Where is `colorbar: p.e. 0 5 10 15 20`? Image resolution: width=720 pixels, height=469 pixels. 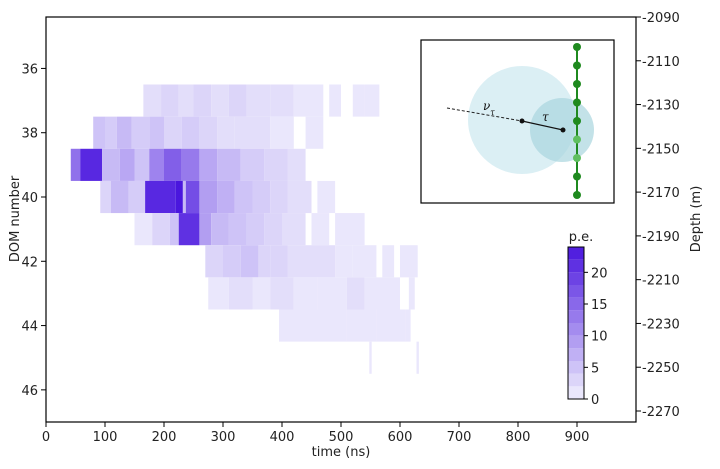 colorbar: p.e. 0 5 10 15 20 is located at coordinates (587, 319).